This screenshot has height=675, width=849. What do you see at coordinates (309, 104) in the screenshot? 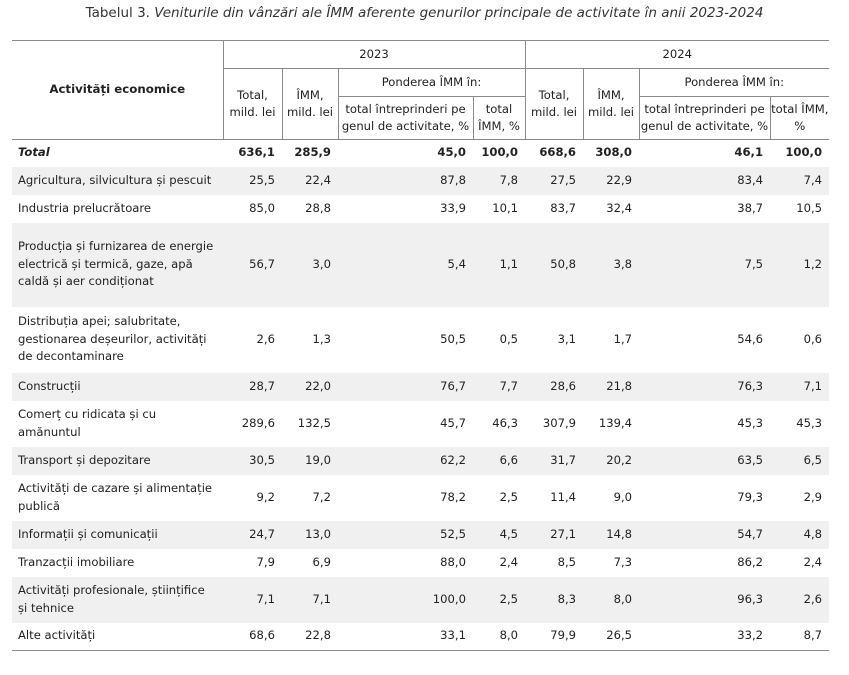
I see `header-imm-2023: ÎMM, mild. lei` at bounding box center [309, 104].